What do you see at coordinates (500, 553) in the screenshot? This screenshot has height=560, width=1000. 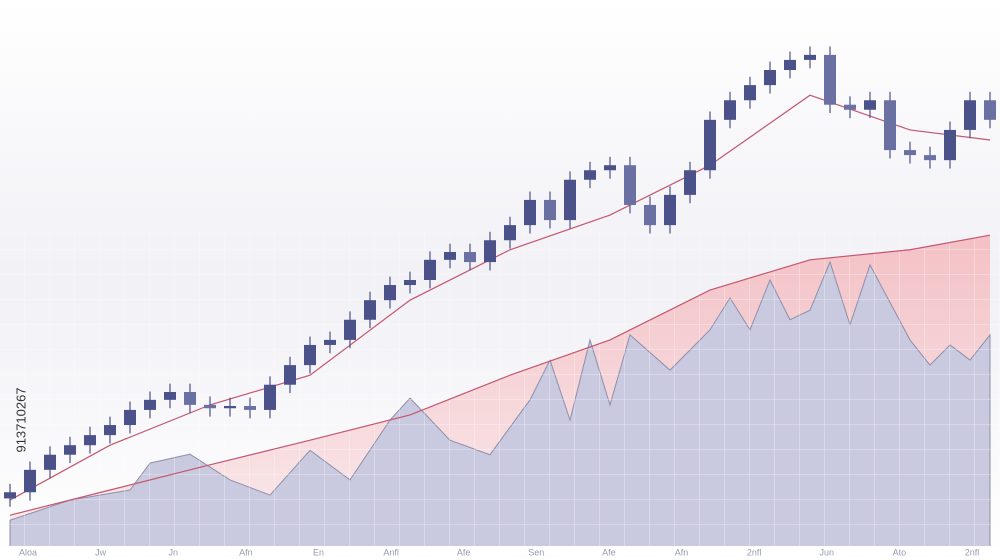 I see `axis-strip` at bounding box center [500, 553].